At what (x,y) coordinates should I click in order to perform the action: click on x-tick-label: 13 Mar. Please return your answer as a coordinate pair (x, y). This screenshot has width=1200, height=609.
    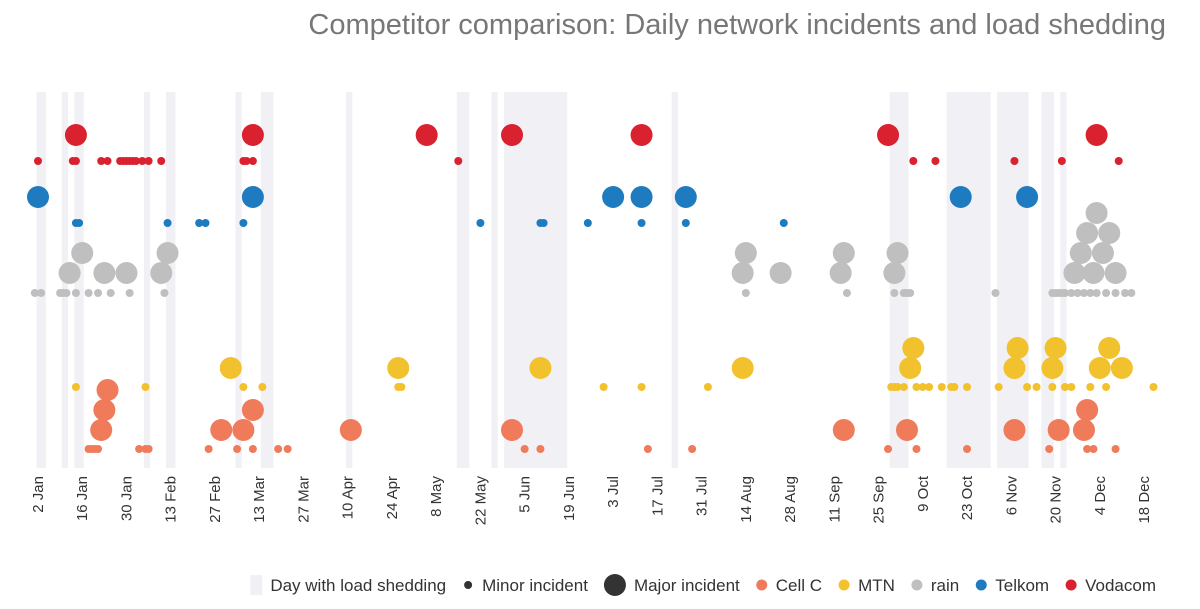
    Looking at the image, I should click on (259, 499).